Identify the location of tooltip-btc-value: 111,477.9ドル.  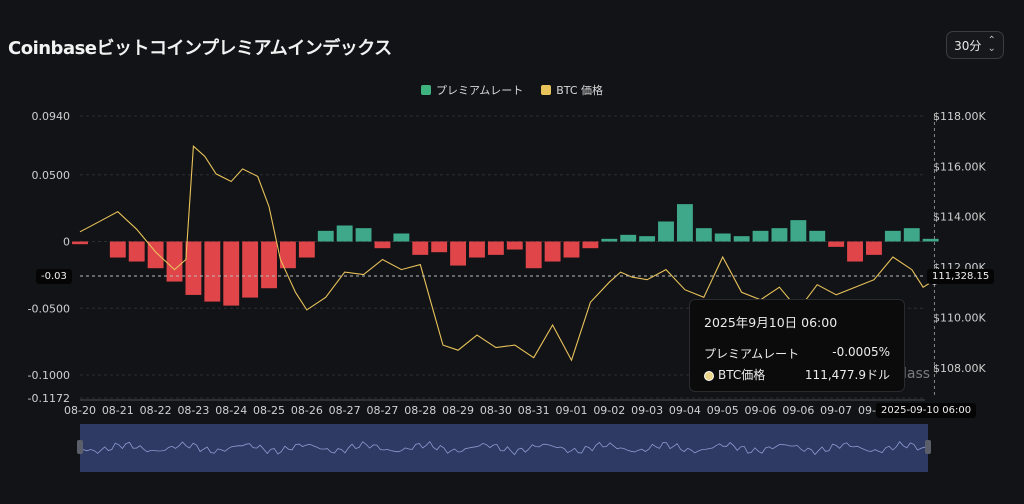
(847, 375).